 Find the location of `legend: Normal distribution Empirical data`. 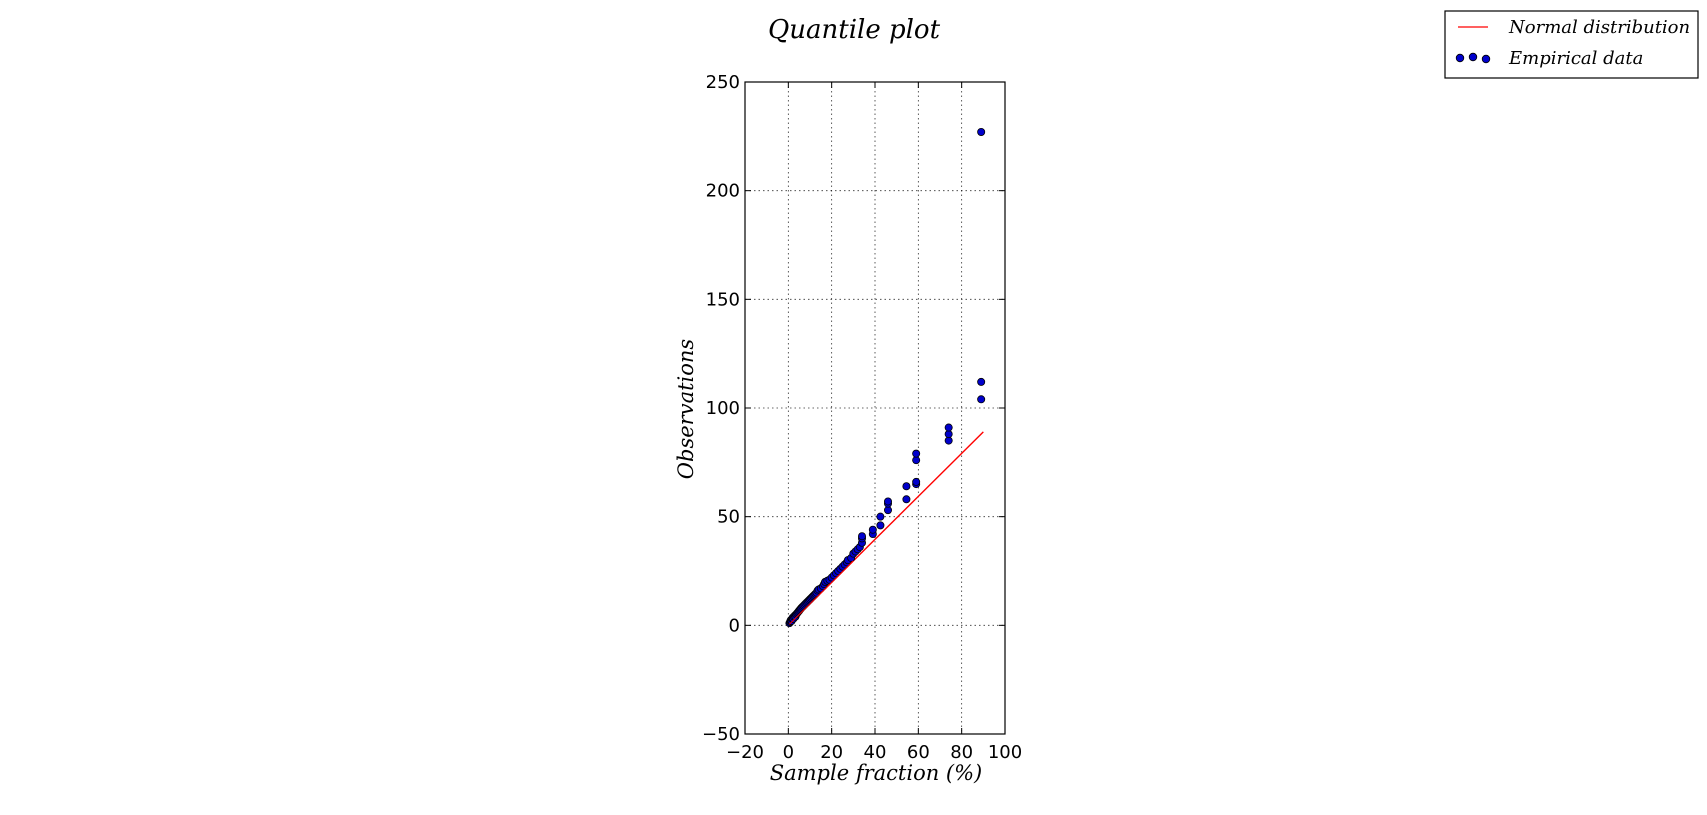

legend: Normal distribution Empirical data is located at coordinates (1571, 44).